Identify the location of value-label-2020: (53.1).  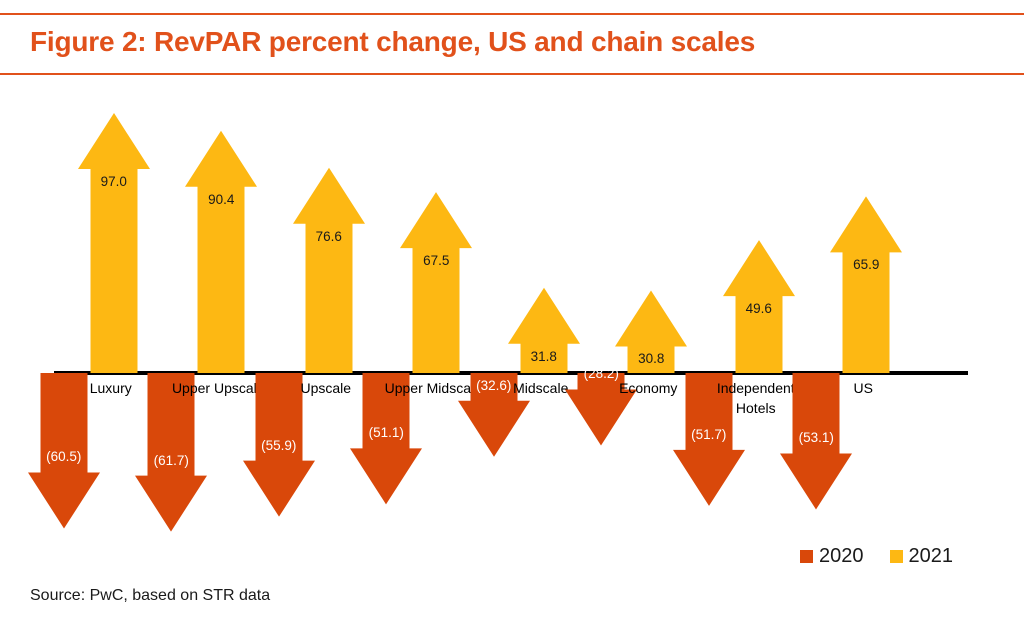
(816, 438).